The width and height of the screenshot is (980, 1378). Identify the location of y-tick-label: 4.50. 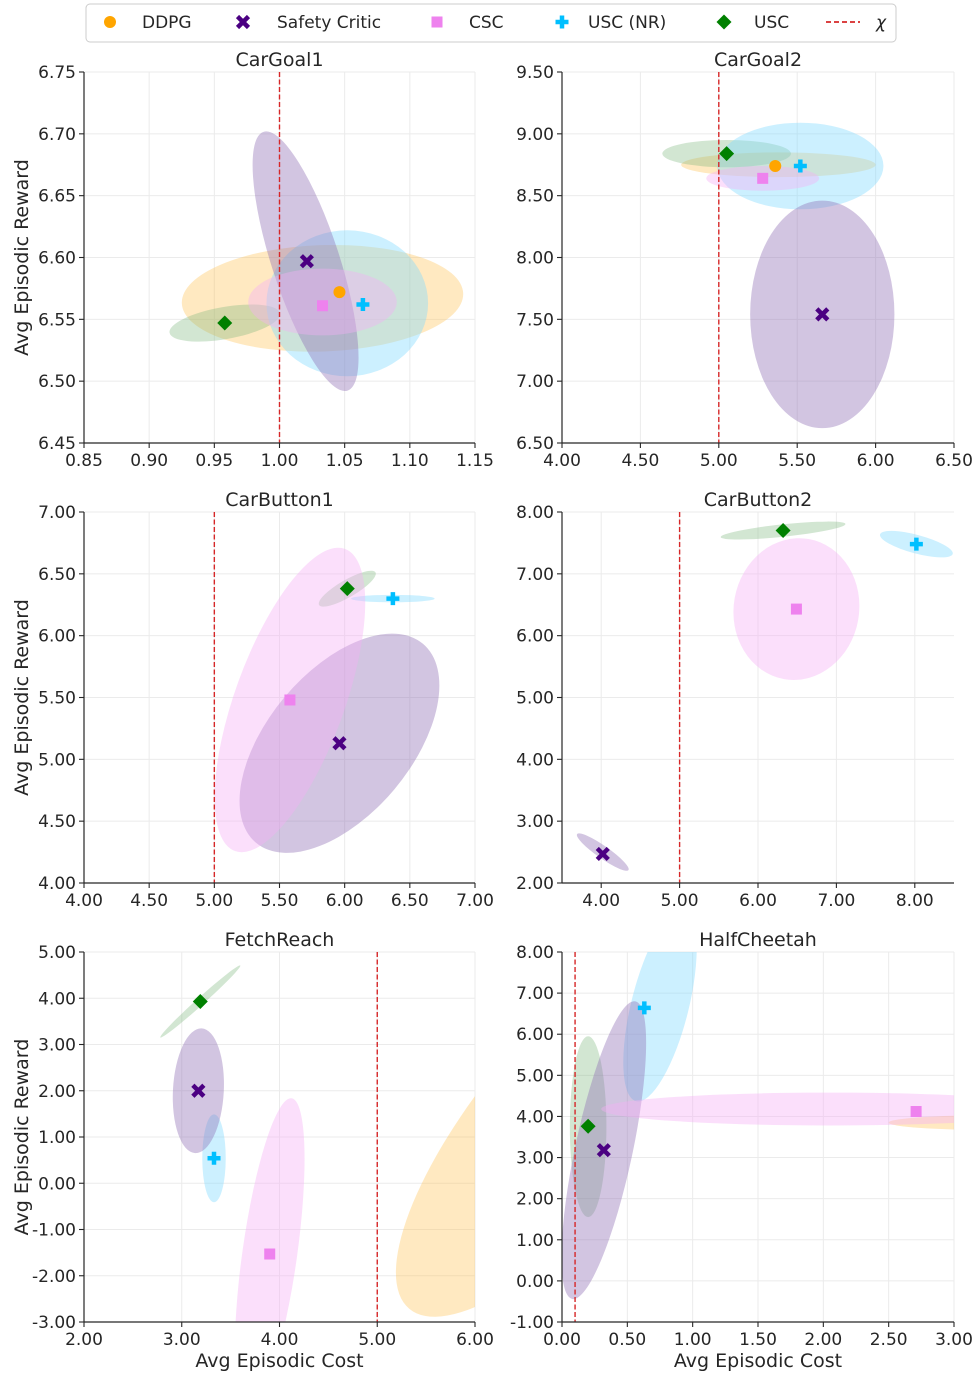
(57, 822).